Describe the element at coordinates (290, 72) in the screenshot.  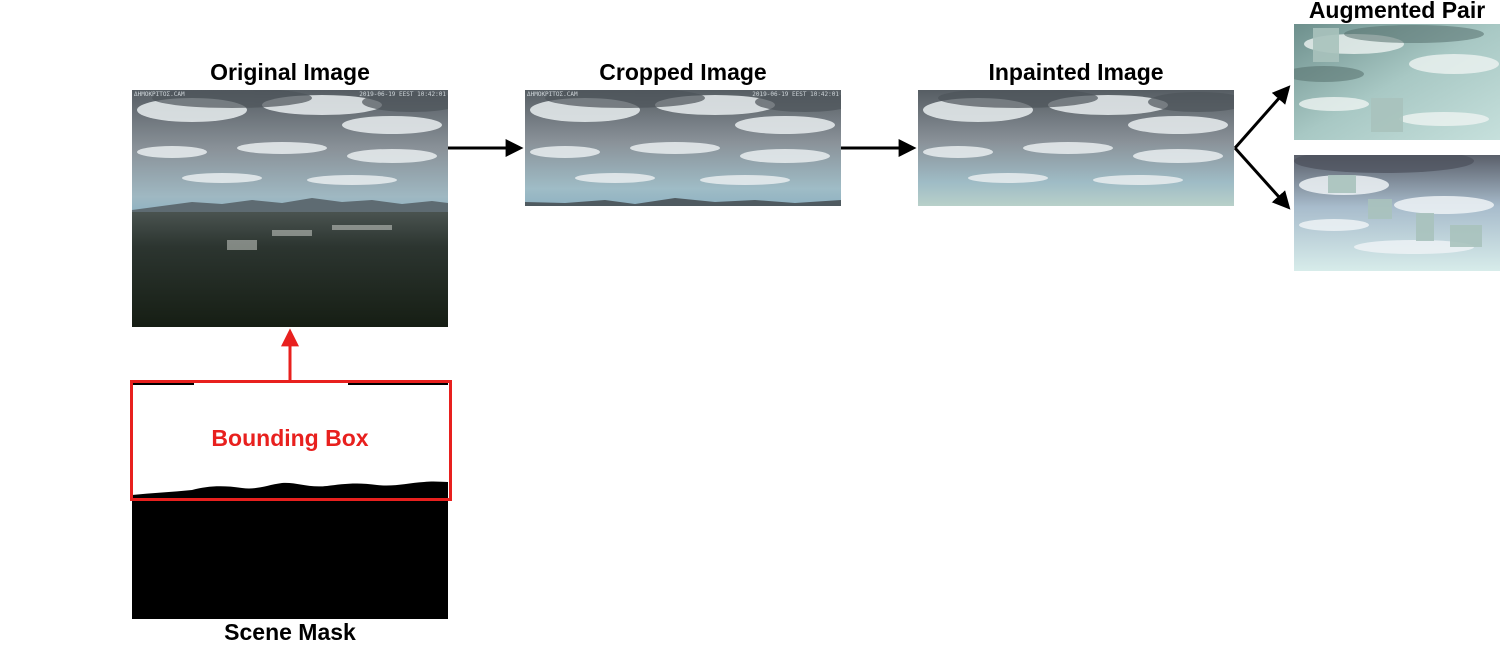
I see `original-image-title: Original Image` at that location.